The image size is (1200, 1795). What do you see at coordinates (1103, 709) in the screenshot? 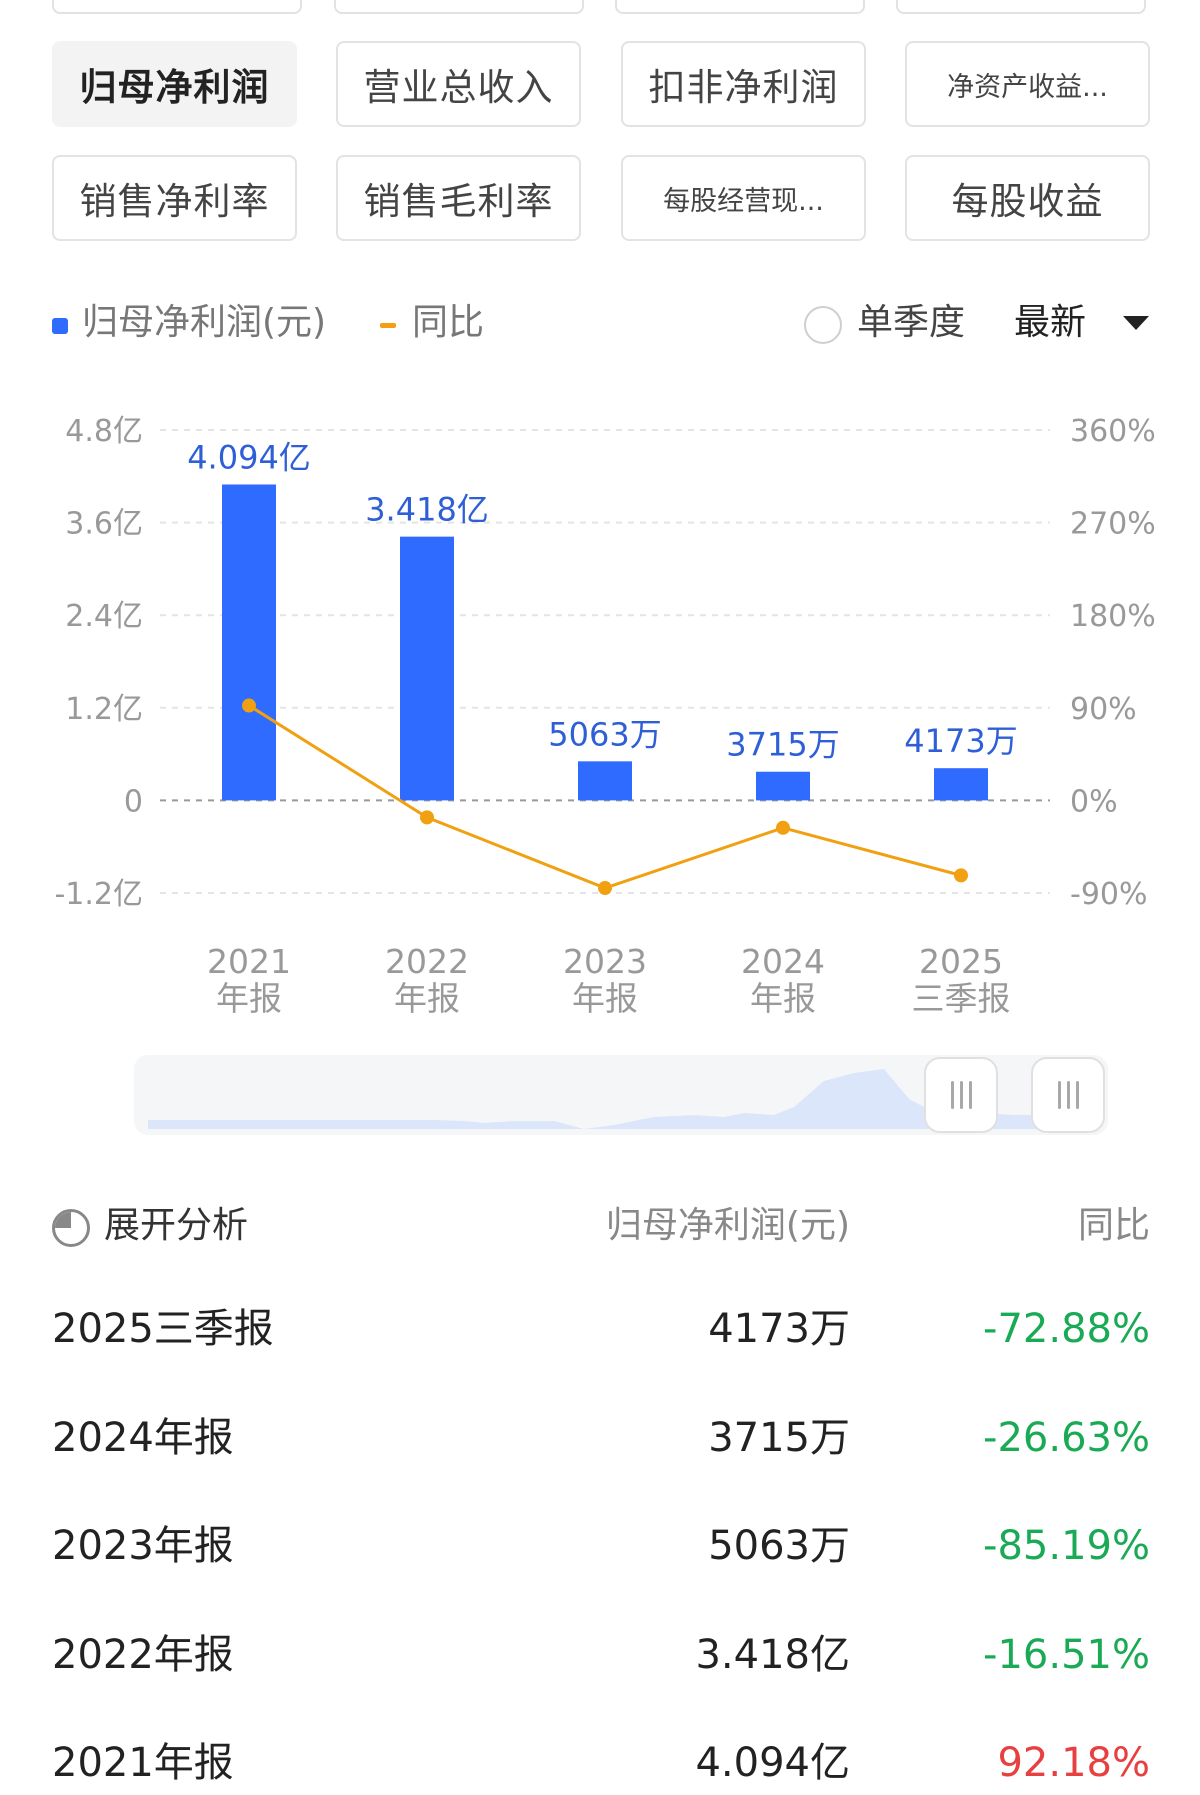
I see `y-right-tick-label: 90%` at bounding box center [1103, 709].